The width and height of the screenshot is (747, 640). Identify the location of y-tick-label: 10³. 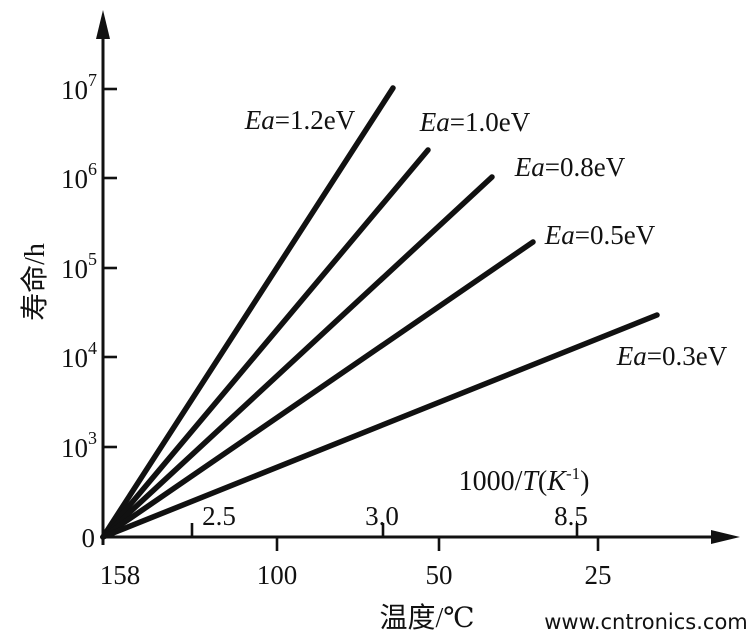
(79, 445).